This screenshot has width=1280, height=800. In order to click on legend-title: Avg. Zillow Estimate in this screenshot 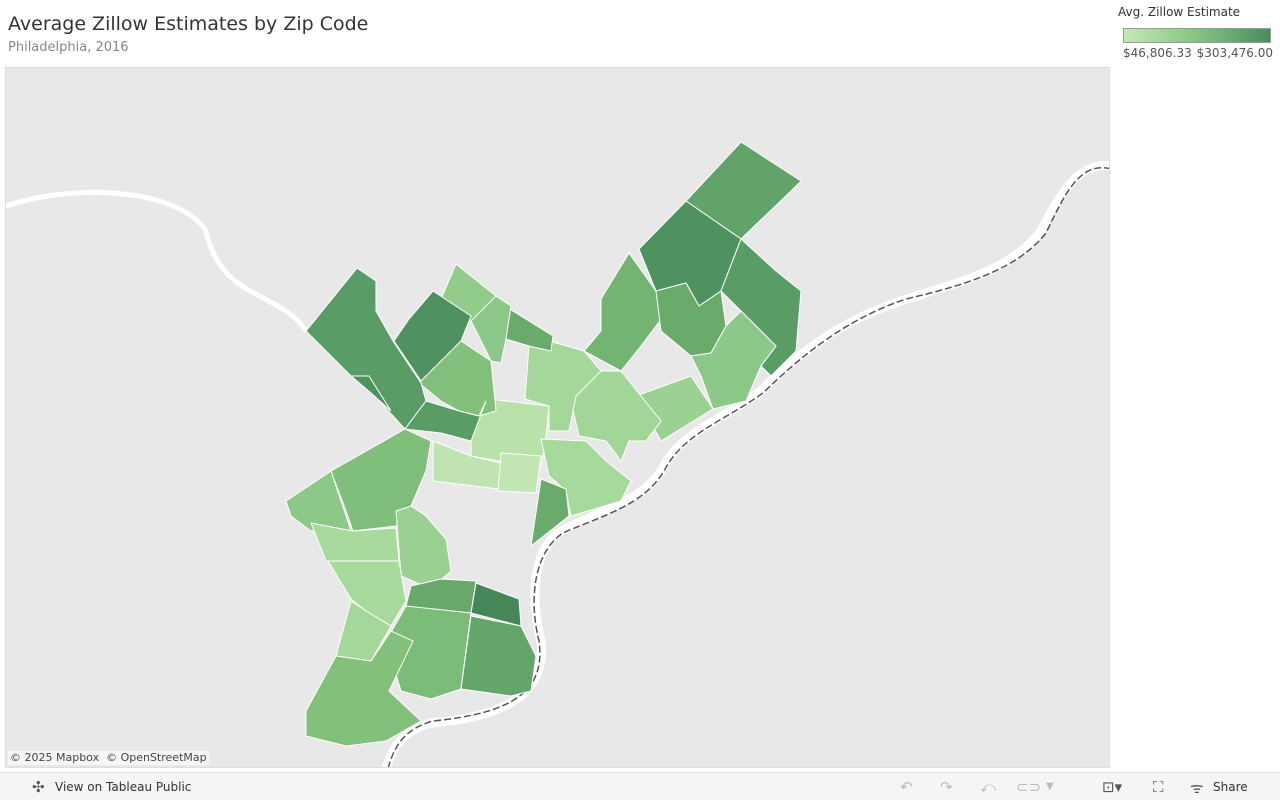, I will do `click(1179, 12)`.